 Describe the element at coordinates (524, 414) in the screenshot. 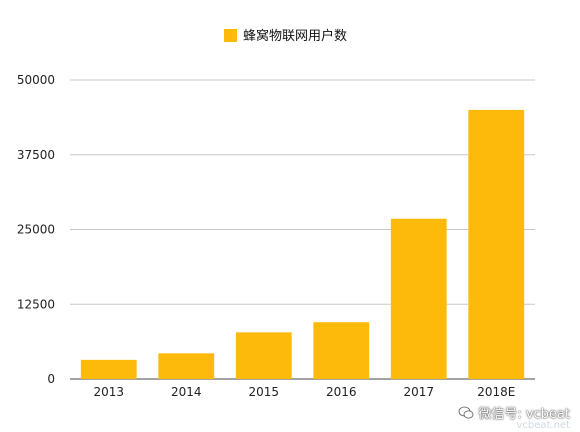

I see `watermark-text: 微信号: vcbeat` at that location.